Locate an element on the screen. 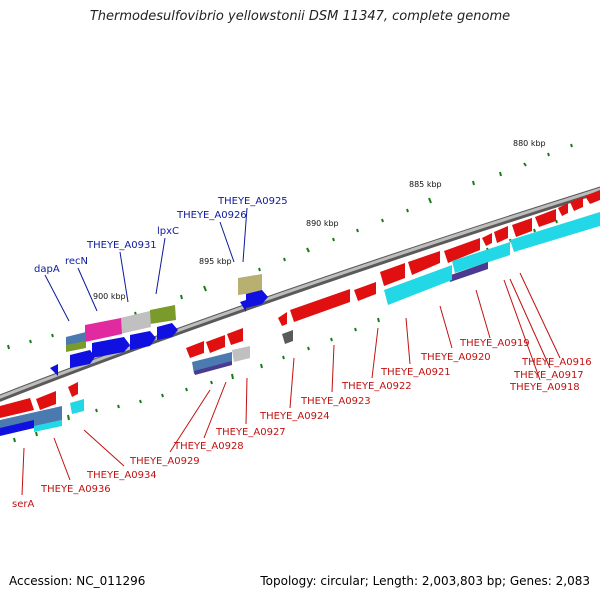 This screenshot has height=600, width=600. gene-label-theye-a0934: THEYE_A0934 is located at coordinates (121, 475).